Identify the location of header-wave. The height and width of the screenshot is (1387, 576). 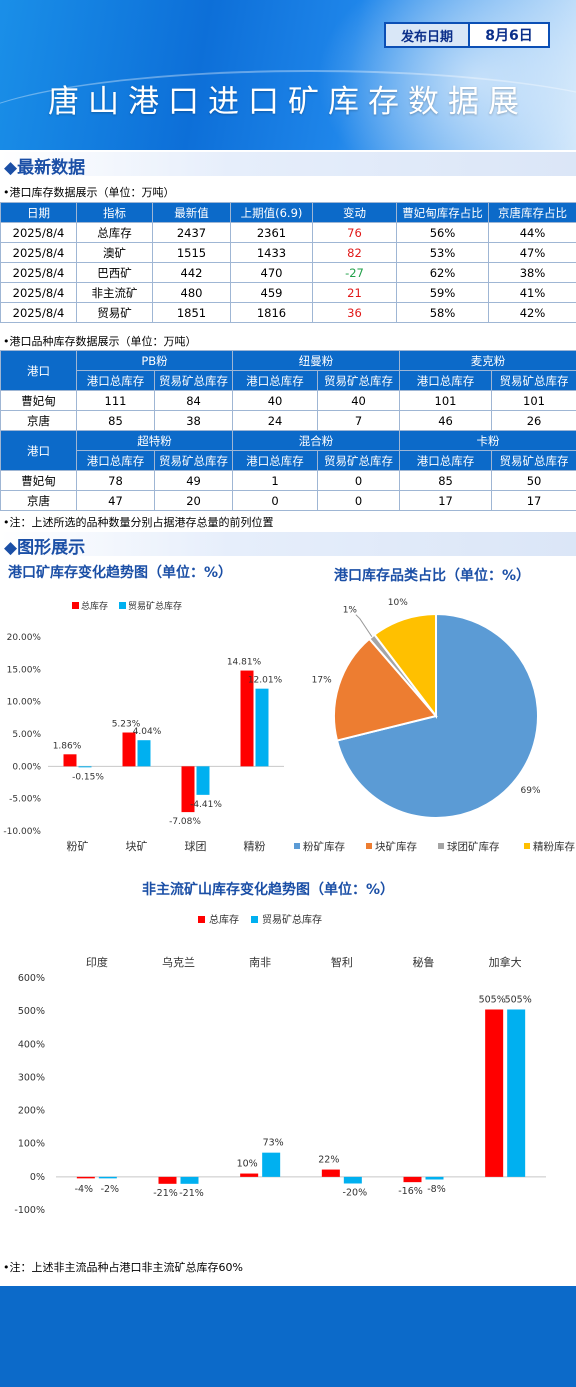
(288, 110).